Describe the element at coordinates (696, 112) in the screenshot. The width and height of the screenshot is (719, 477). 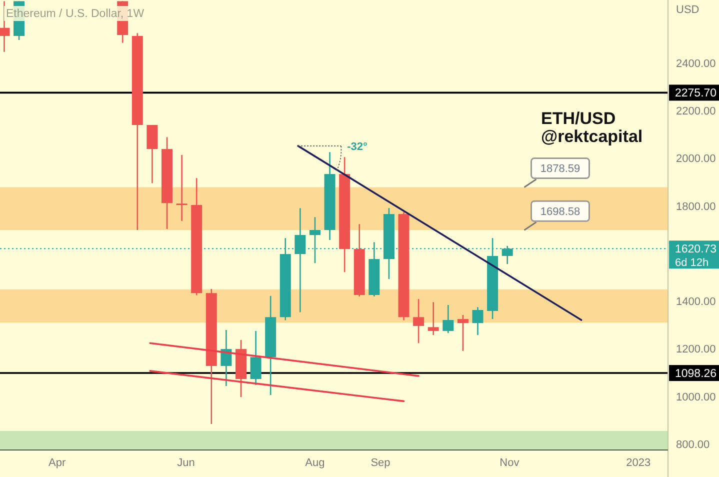
I see `y-tick-label: 2200.00` at that location.